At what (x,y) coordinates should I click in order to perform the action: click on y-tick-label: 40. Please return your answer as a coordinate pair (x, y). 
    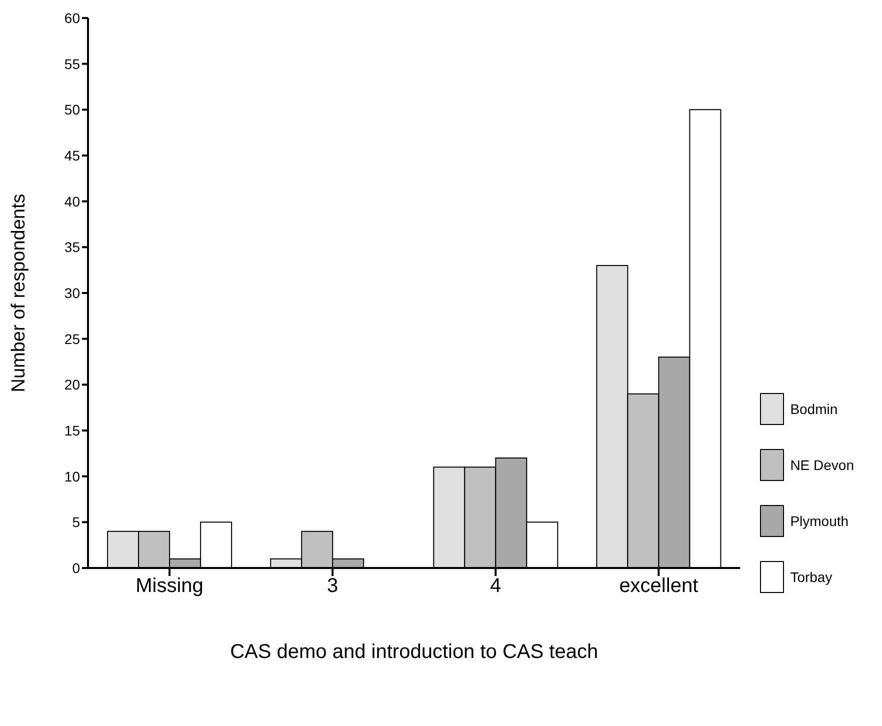
    Looking at the image, I should click on (72, 201).